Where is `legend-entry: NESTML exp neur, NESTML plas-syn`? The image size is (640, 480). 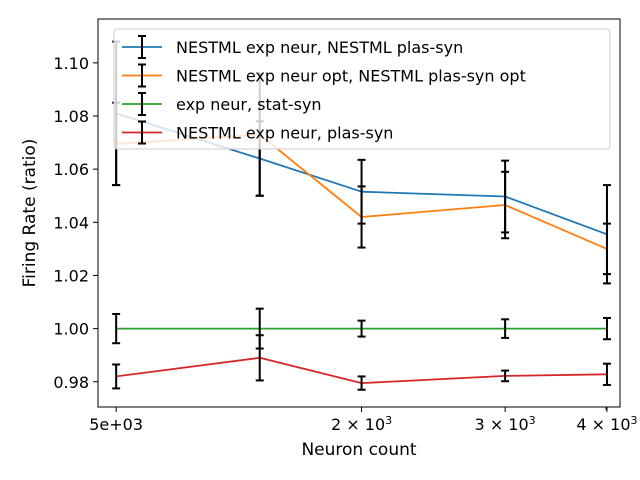 legend-entry: NESTML exp neur, NESTML plas-syn is located at coordinates (292, 47).